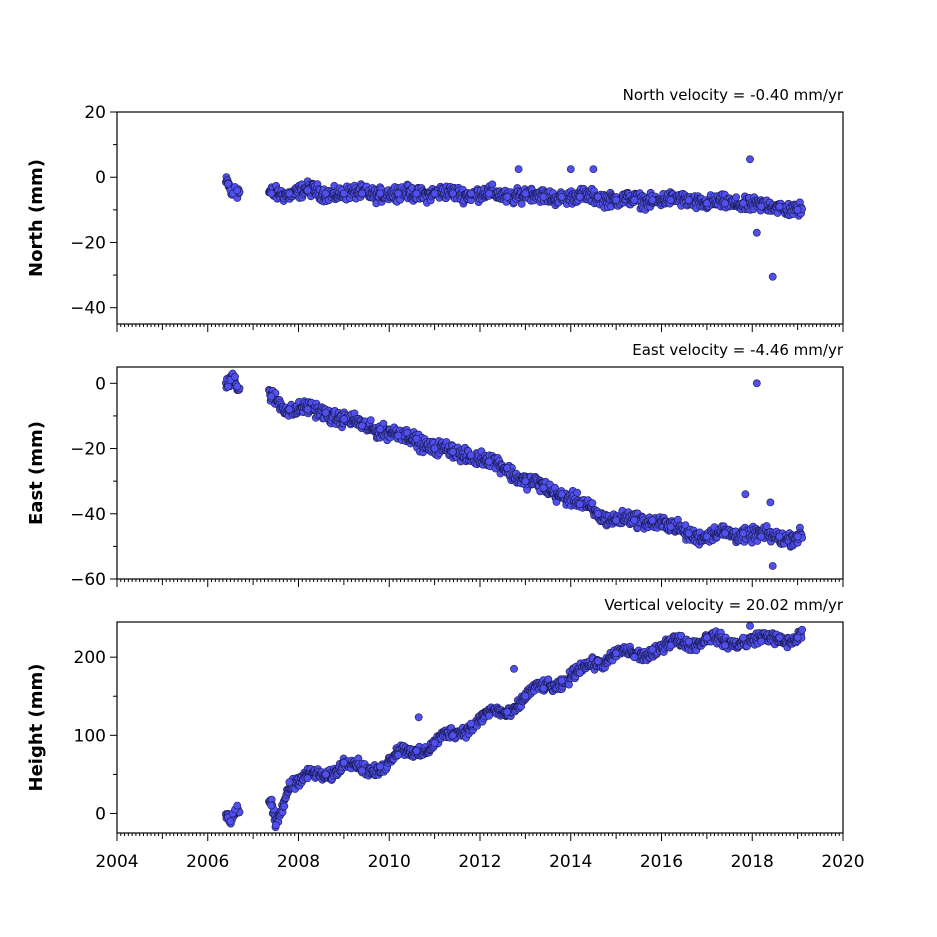 This screenshot has width=937, height=937. What do you see at coordinates (389, 862) in the screenshot?
I see `x-tick-label: 2010` at bounding box center [389, 862].